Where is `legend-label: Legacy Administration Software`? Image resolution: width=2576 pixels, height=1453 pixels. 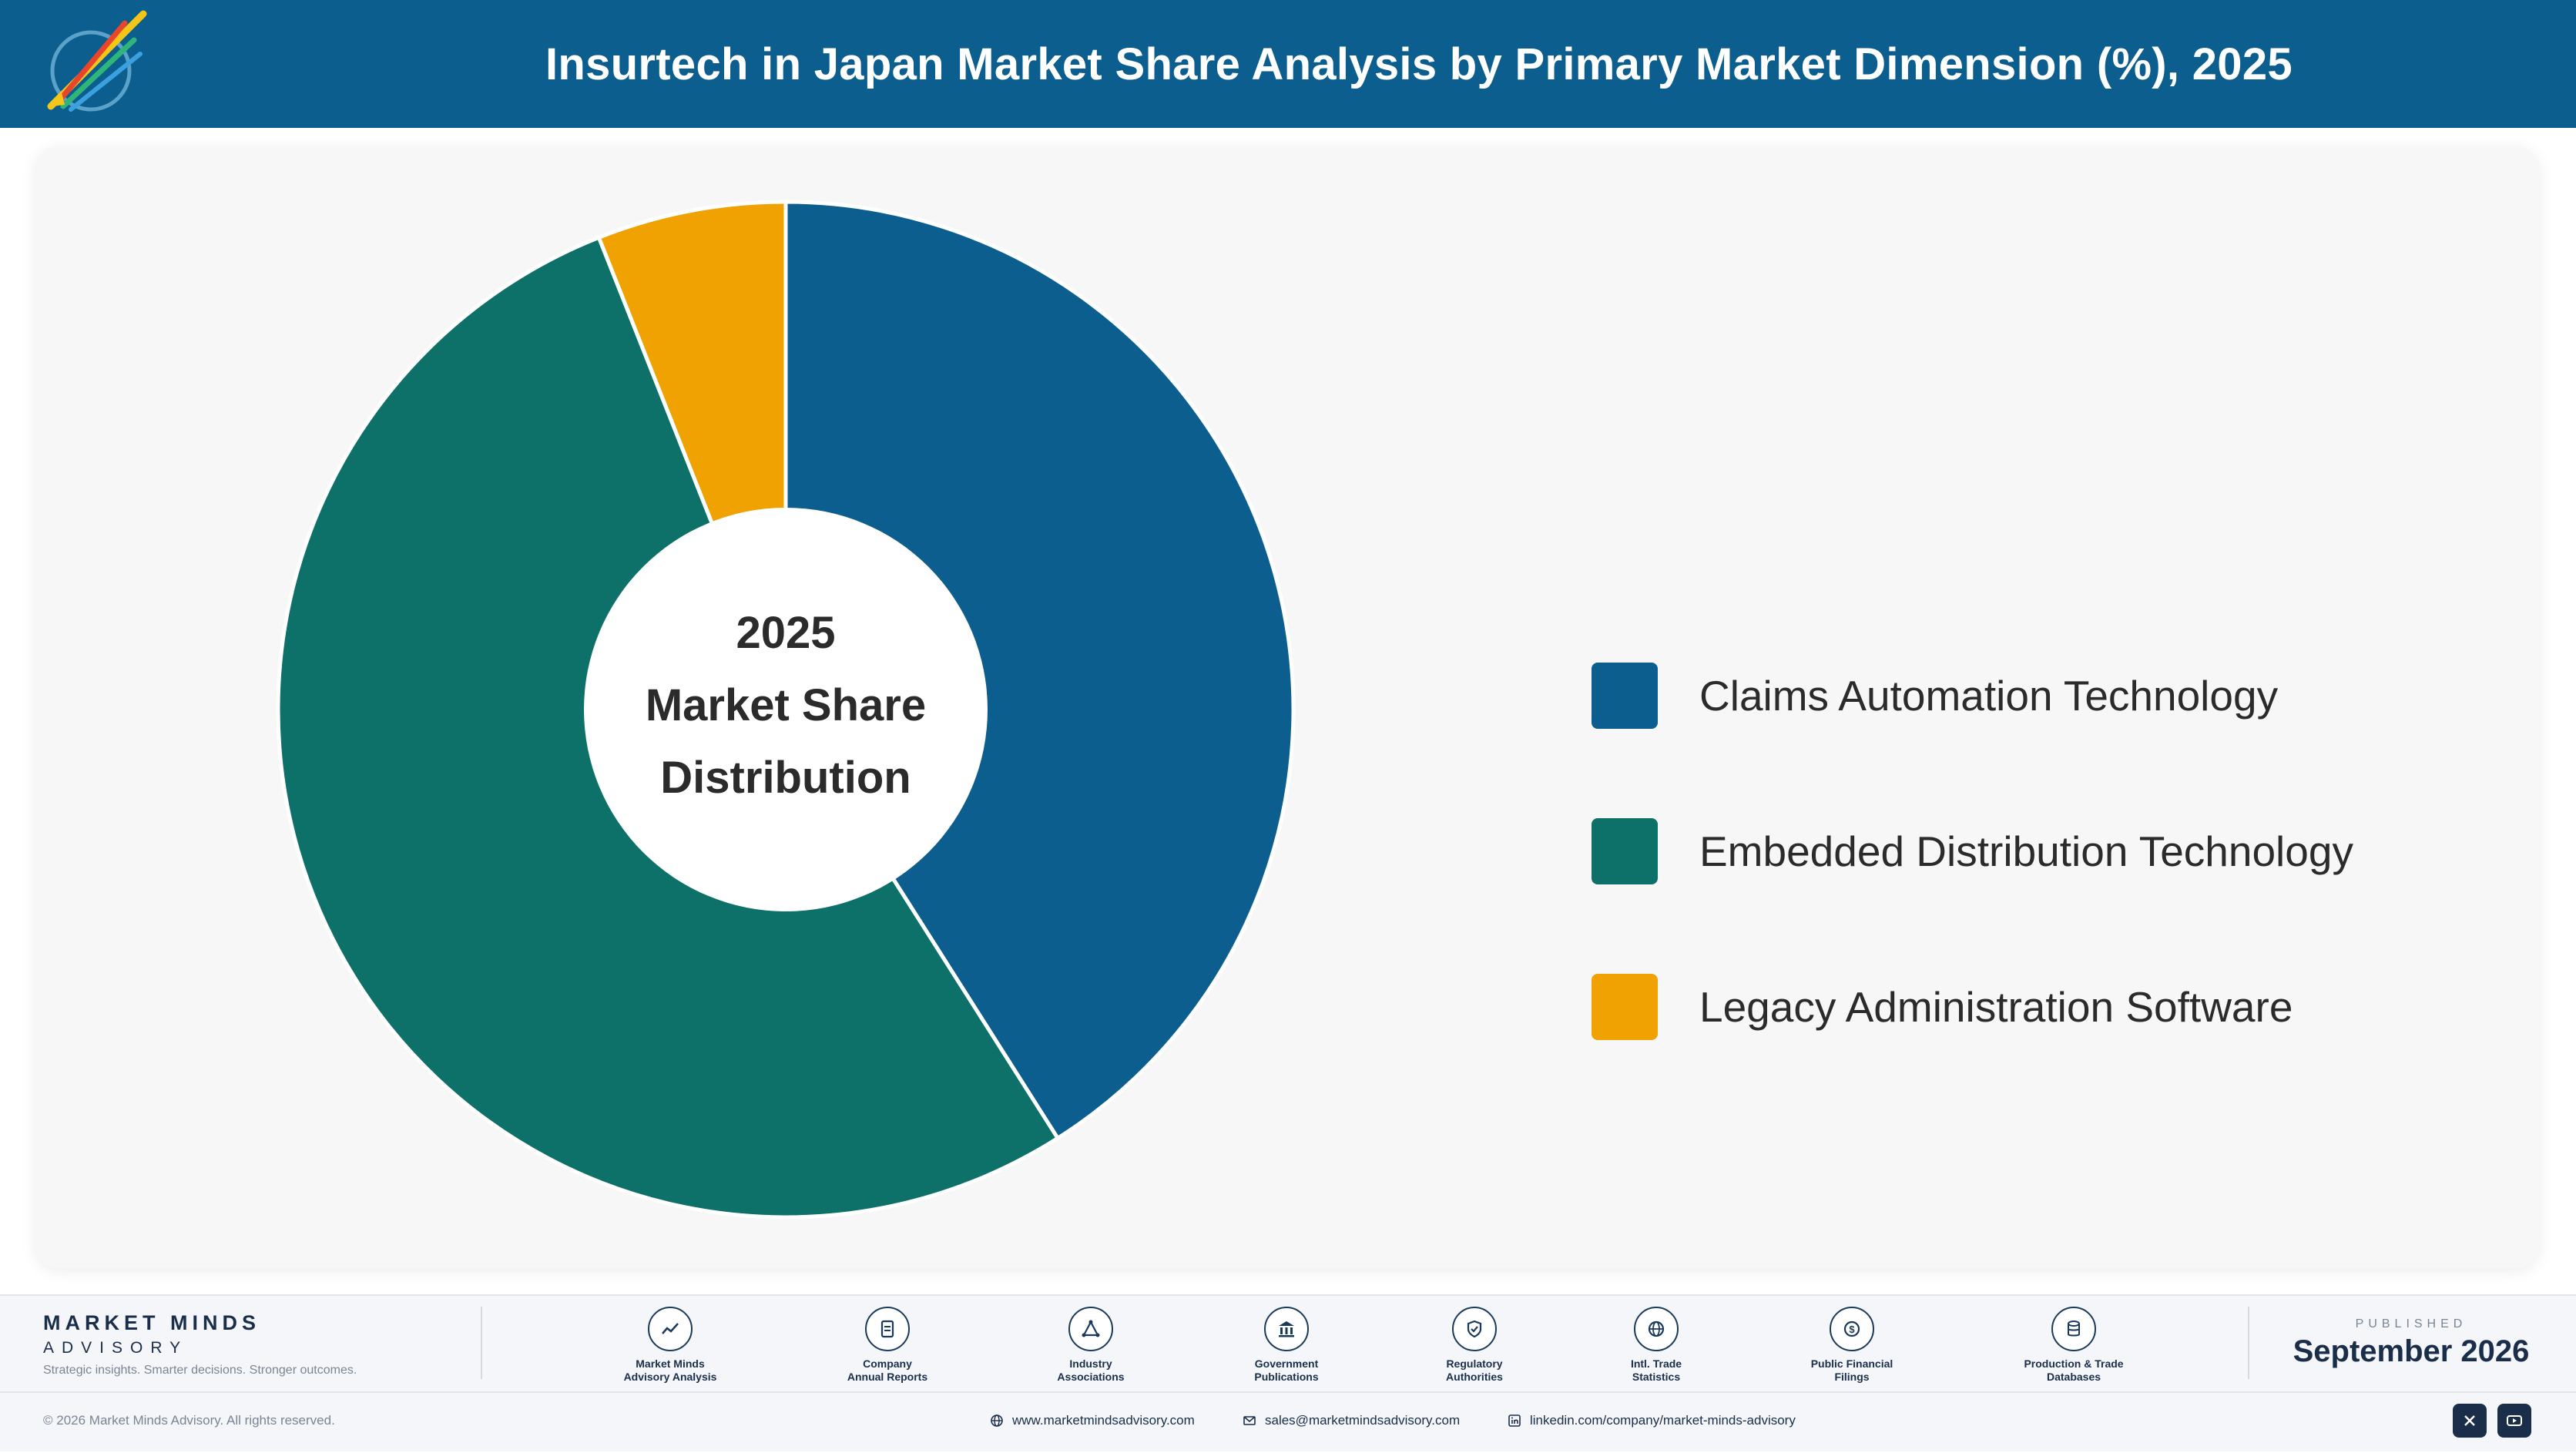
legend-label: Legacy Administration Software is located at coordinates (1996, 1007).